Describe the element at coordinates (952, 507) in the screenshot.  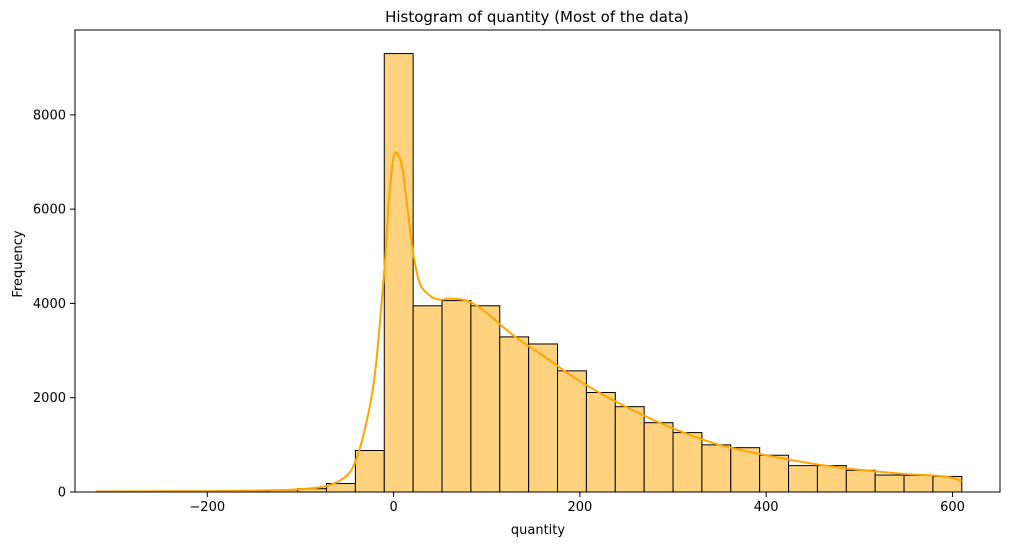
I see `x-tick-label: 600` at that location.